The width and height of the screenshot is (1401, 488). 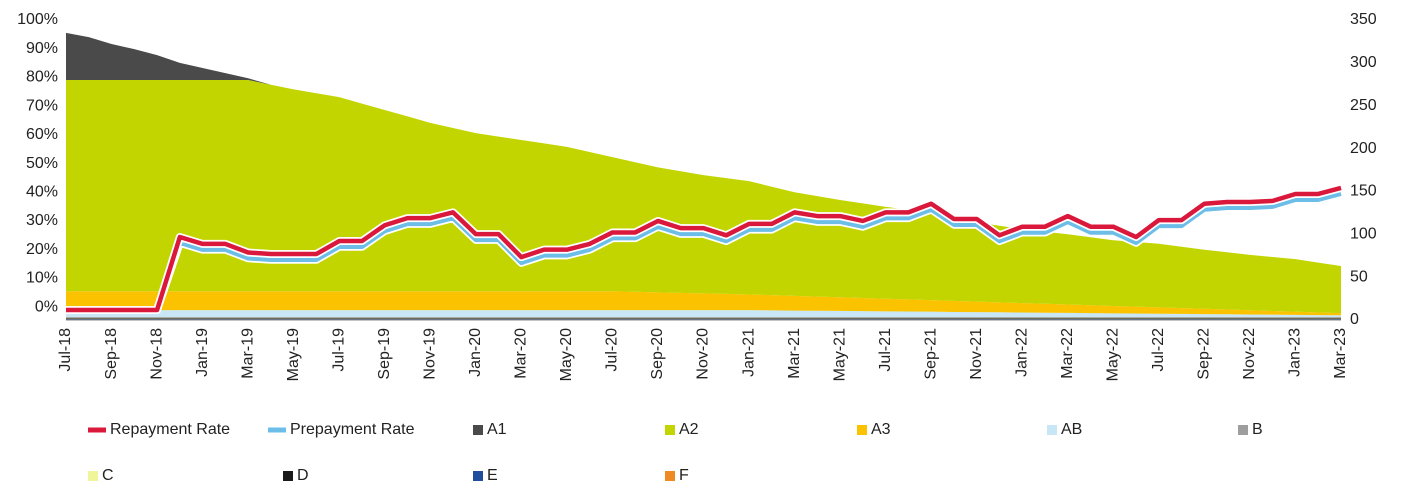 I want to click on x-tick-label: Jan-21, so click(x=748, y=352).